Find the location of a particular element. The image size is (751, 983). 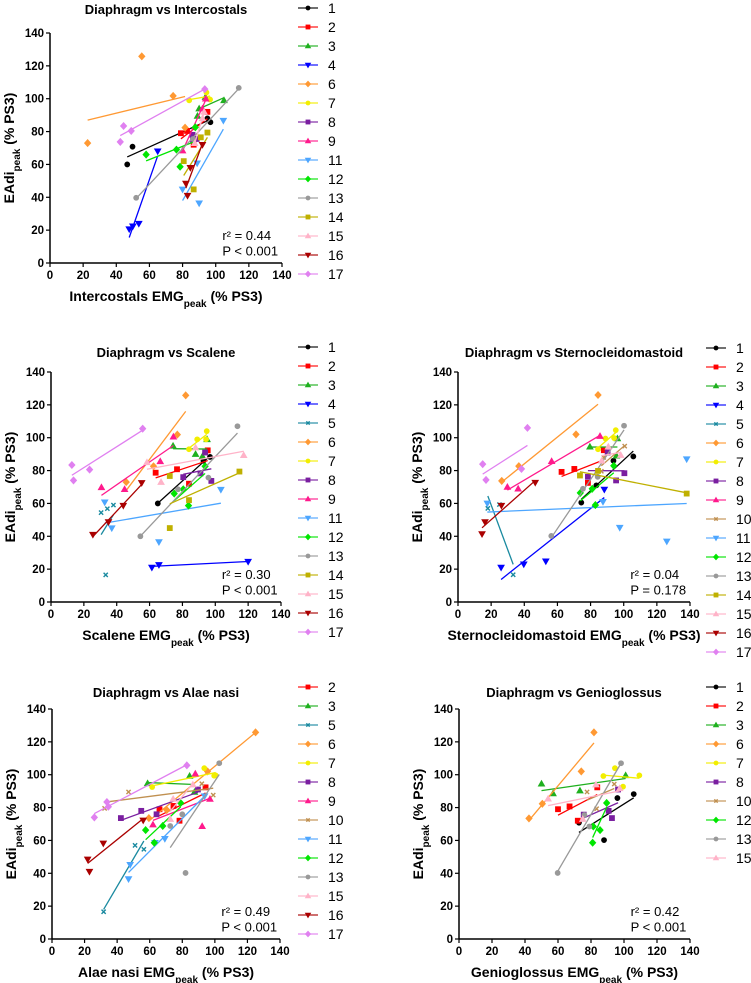

y-axis-label-tail: (% PS3) is located at coordinates (11, 797).